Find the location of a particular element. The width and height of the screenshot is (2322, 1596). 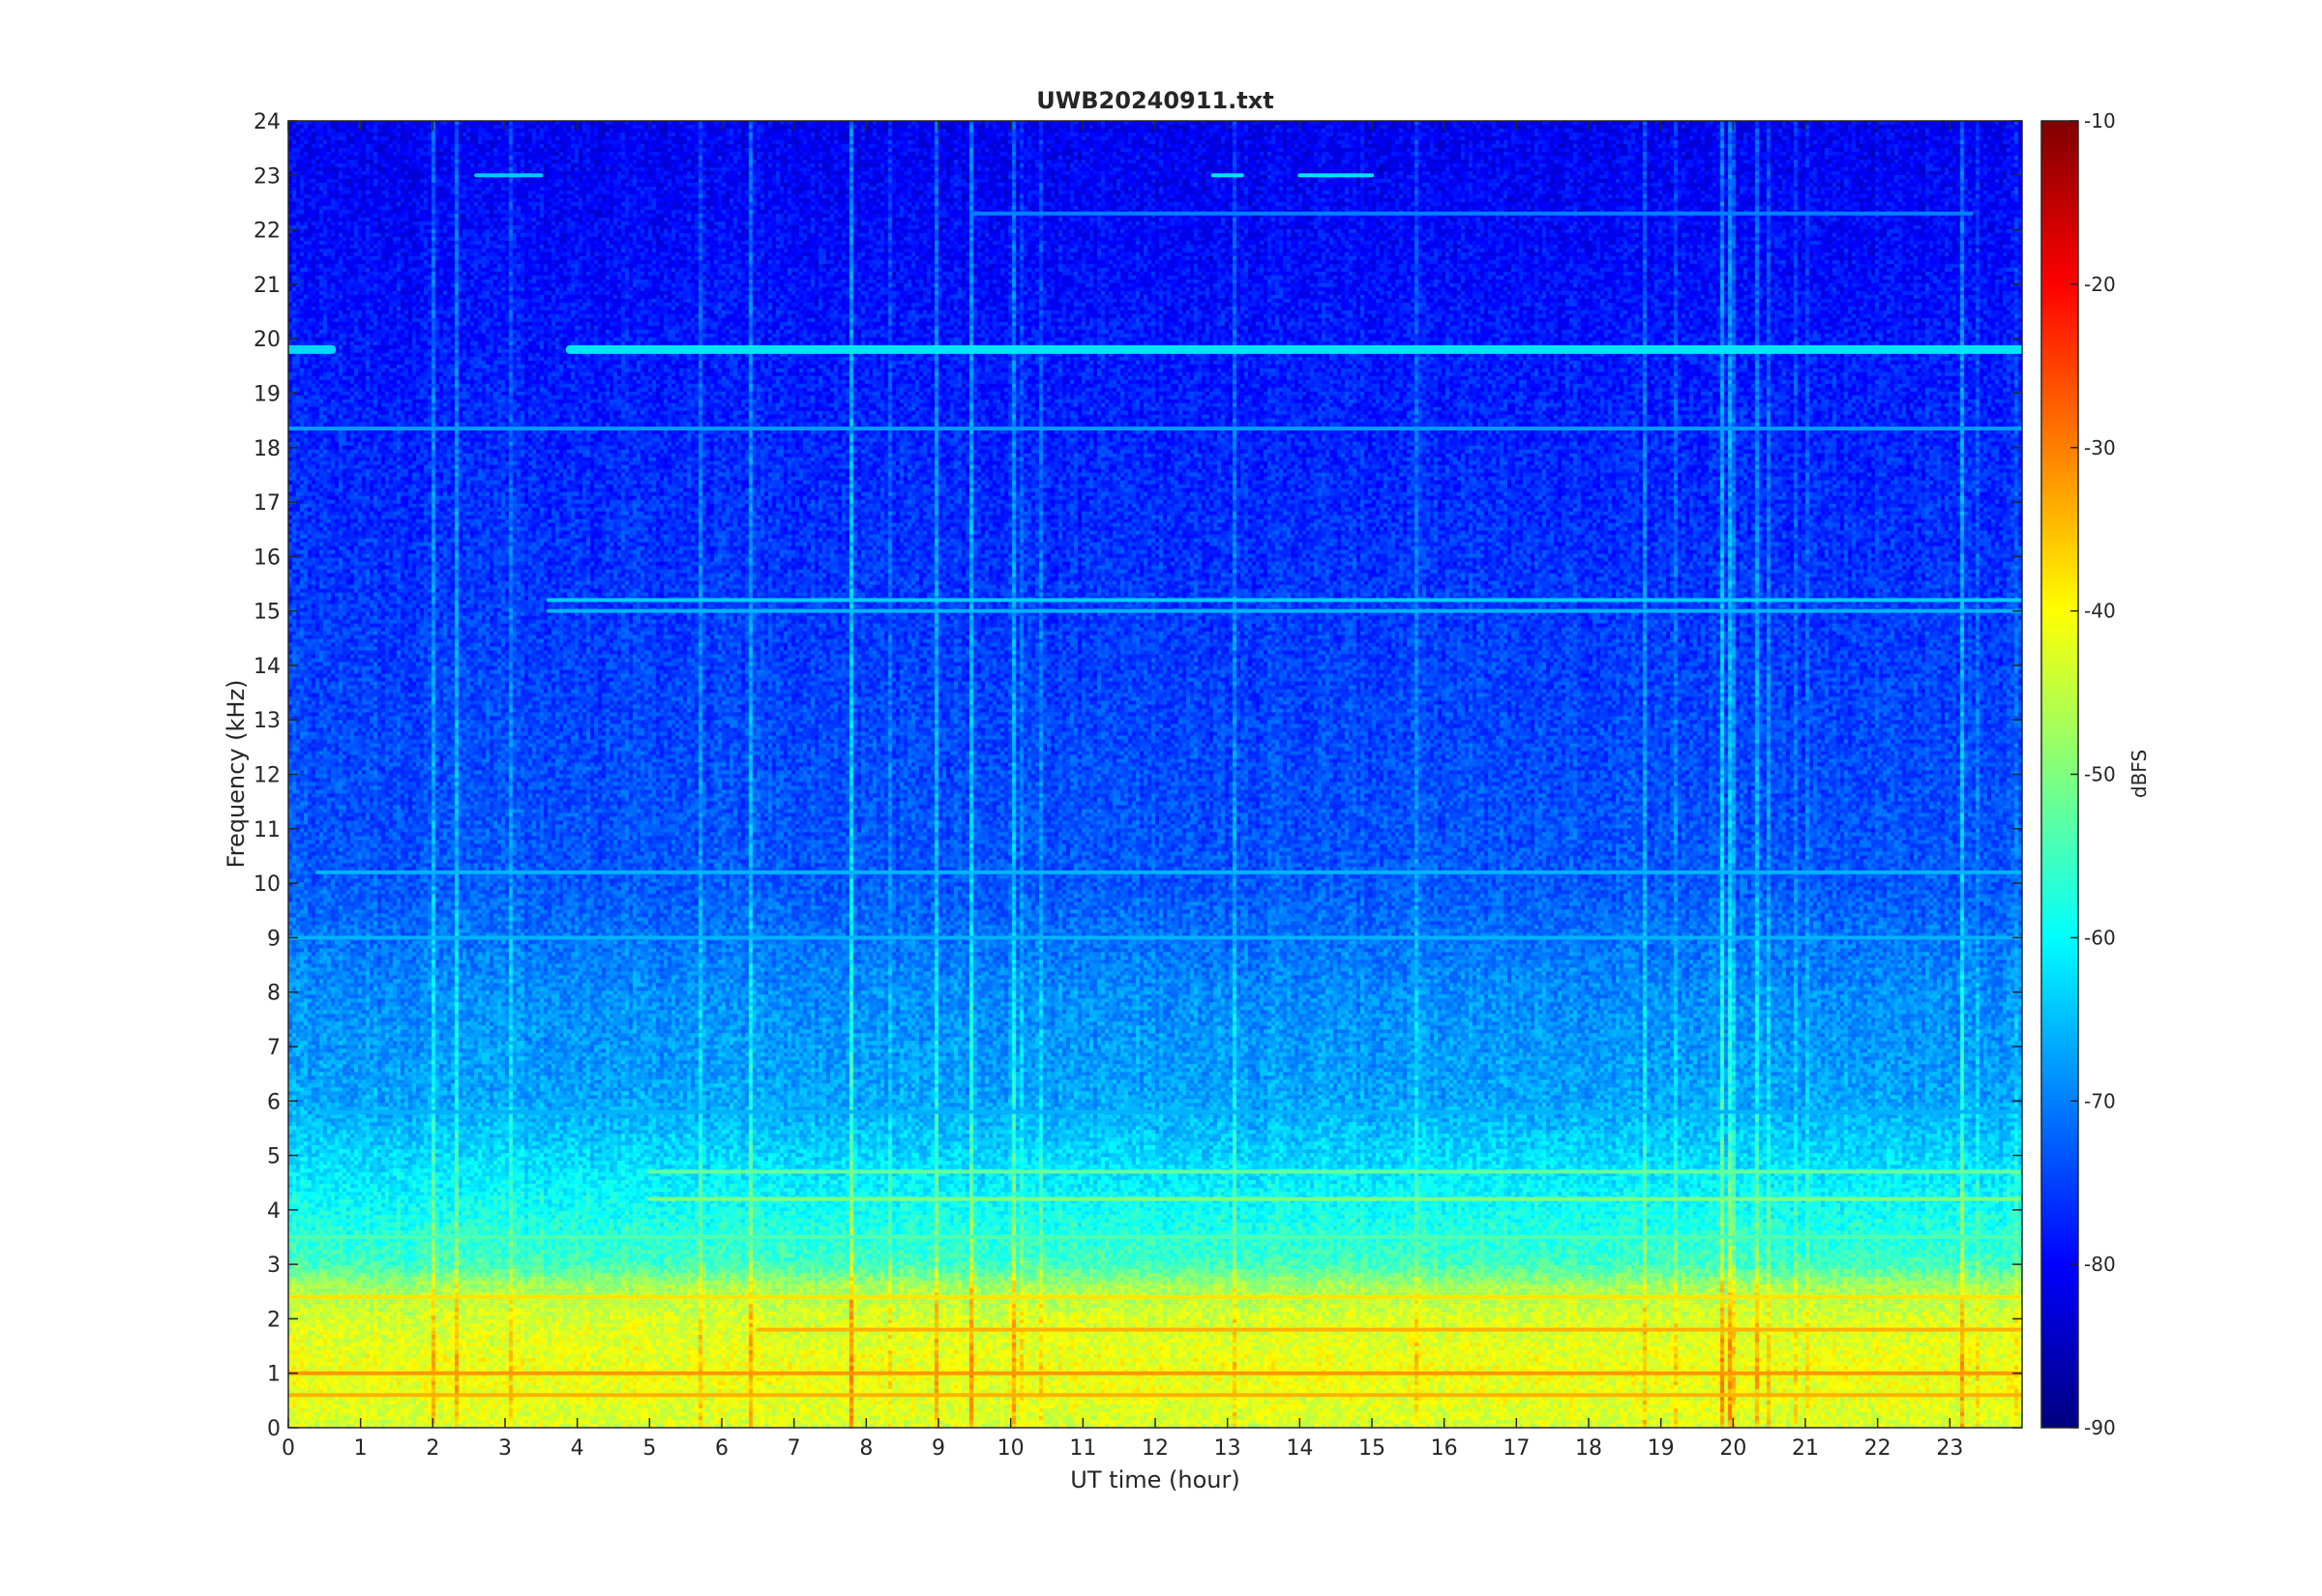

x-tick-label: 20 is located at coordinates (1732, 1448).